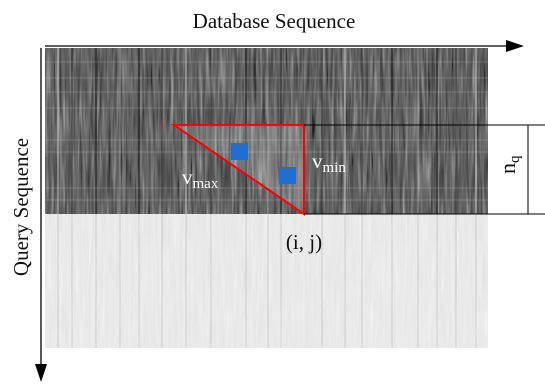 Image resolution: width=545 pixels, height=386 pixels. What do you see at coordinates (237, 170) in the screenshot?
I see `dependency-triangle` at bounding box center [237, 170].